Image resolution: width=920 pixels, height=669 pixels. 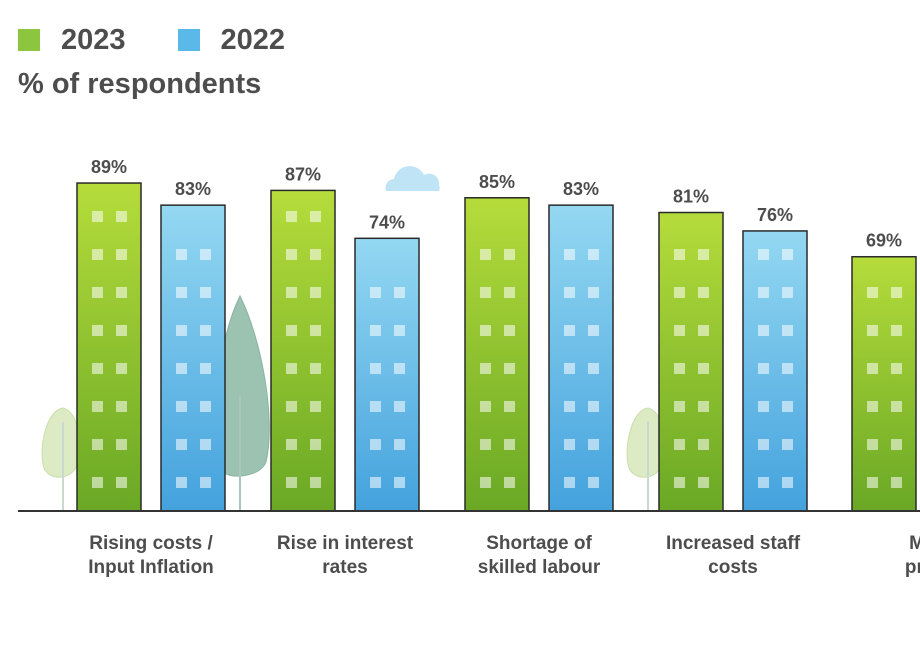 I want to click on category-label-1: Rising costs / Input Inflation, so click(x=151, y=555).